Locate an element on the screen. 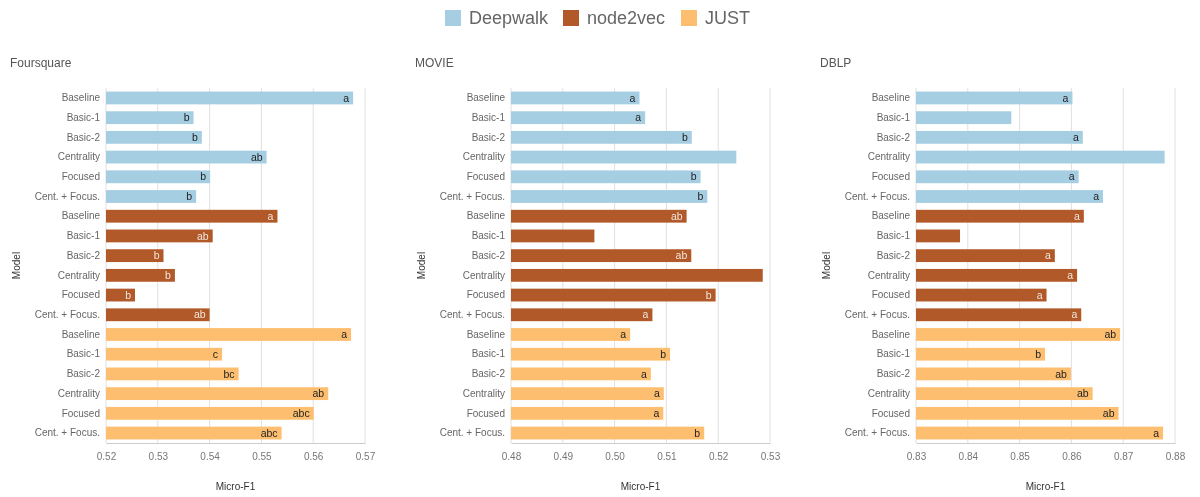 Image resolution: width=1200 pixels, height=497 pixels. data-label: abc is located at coordinates (269, 432).